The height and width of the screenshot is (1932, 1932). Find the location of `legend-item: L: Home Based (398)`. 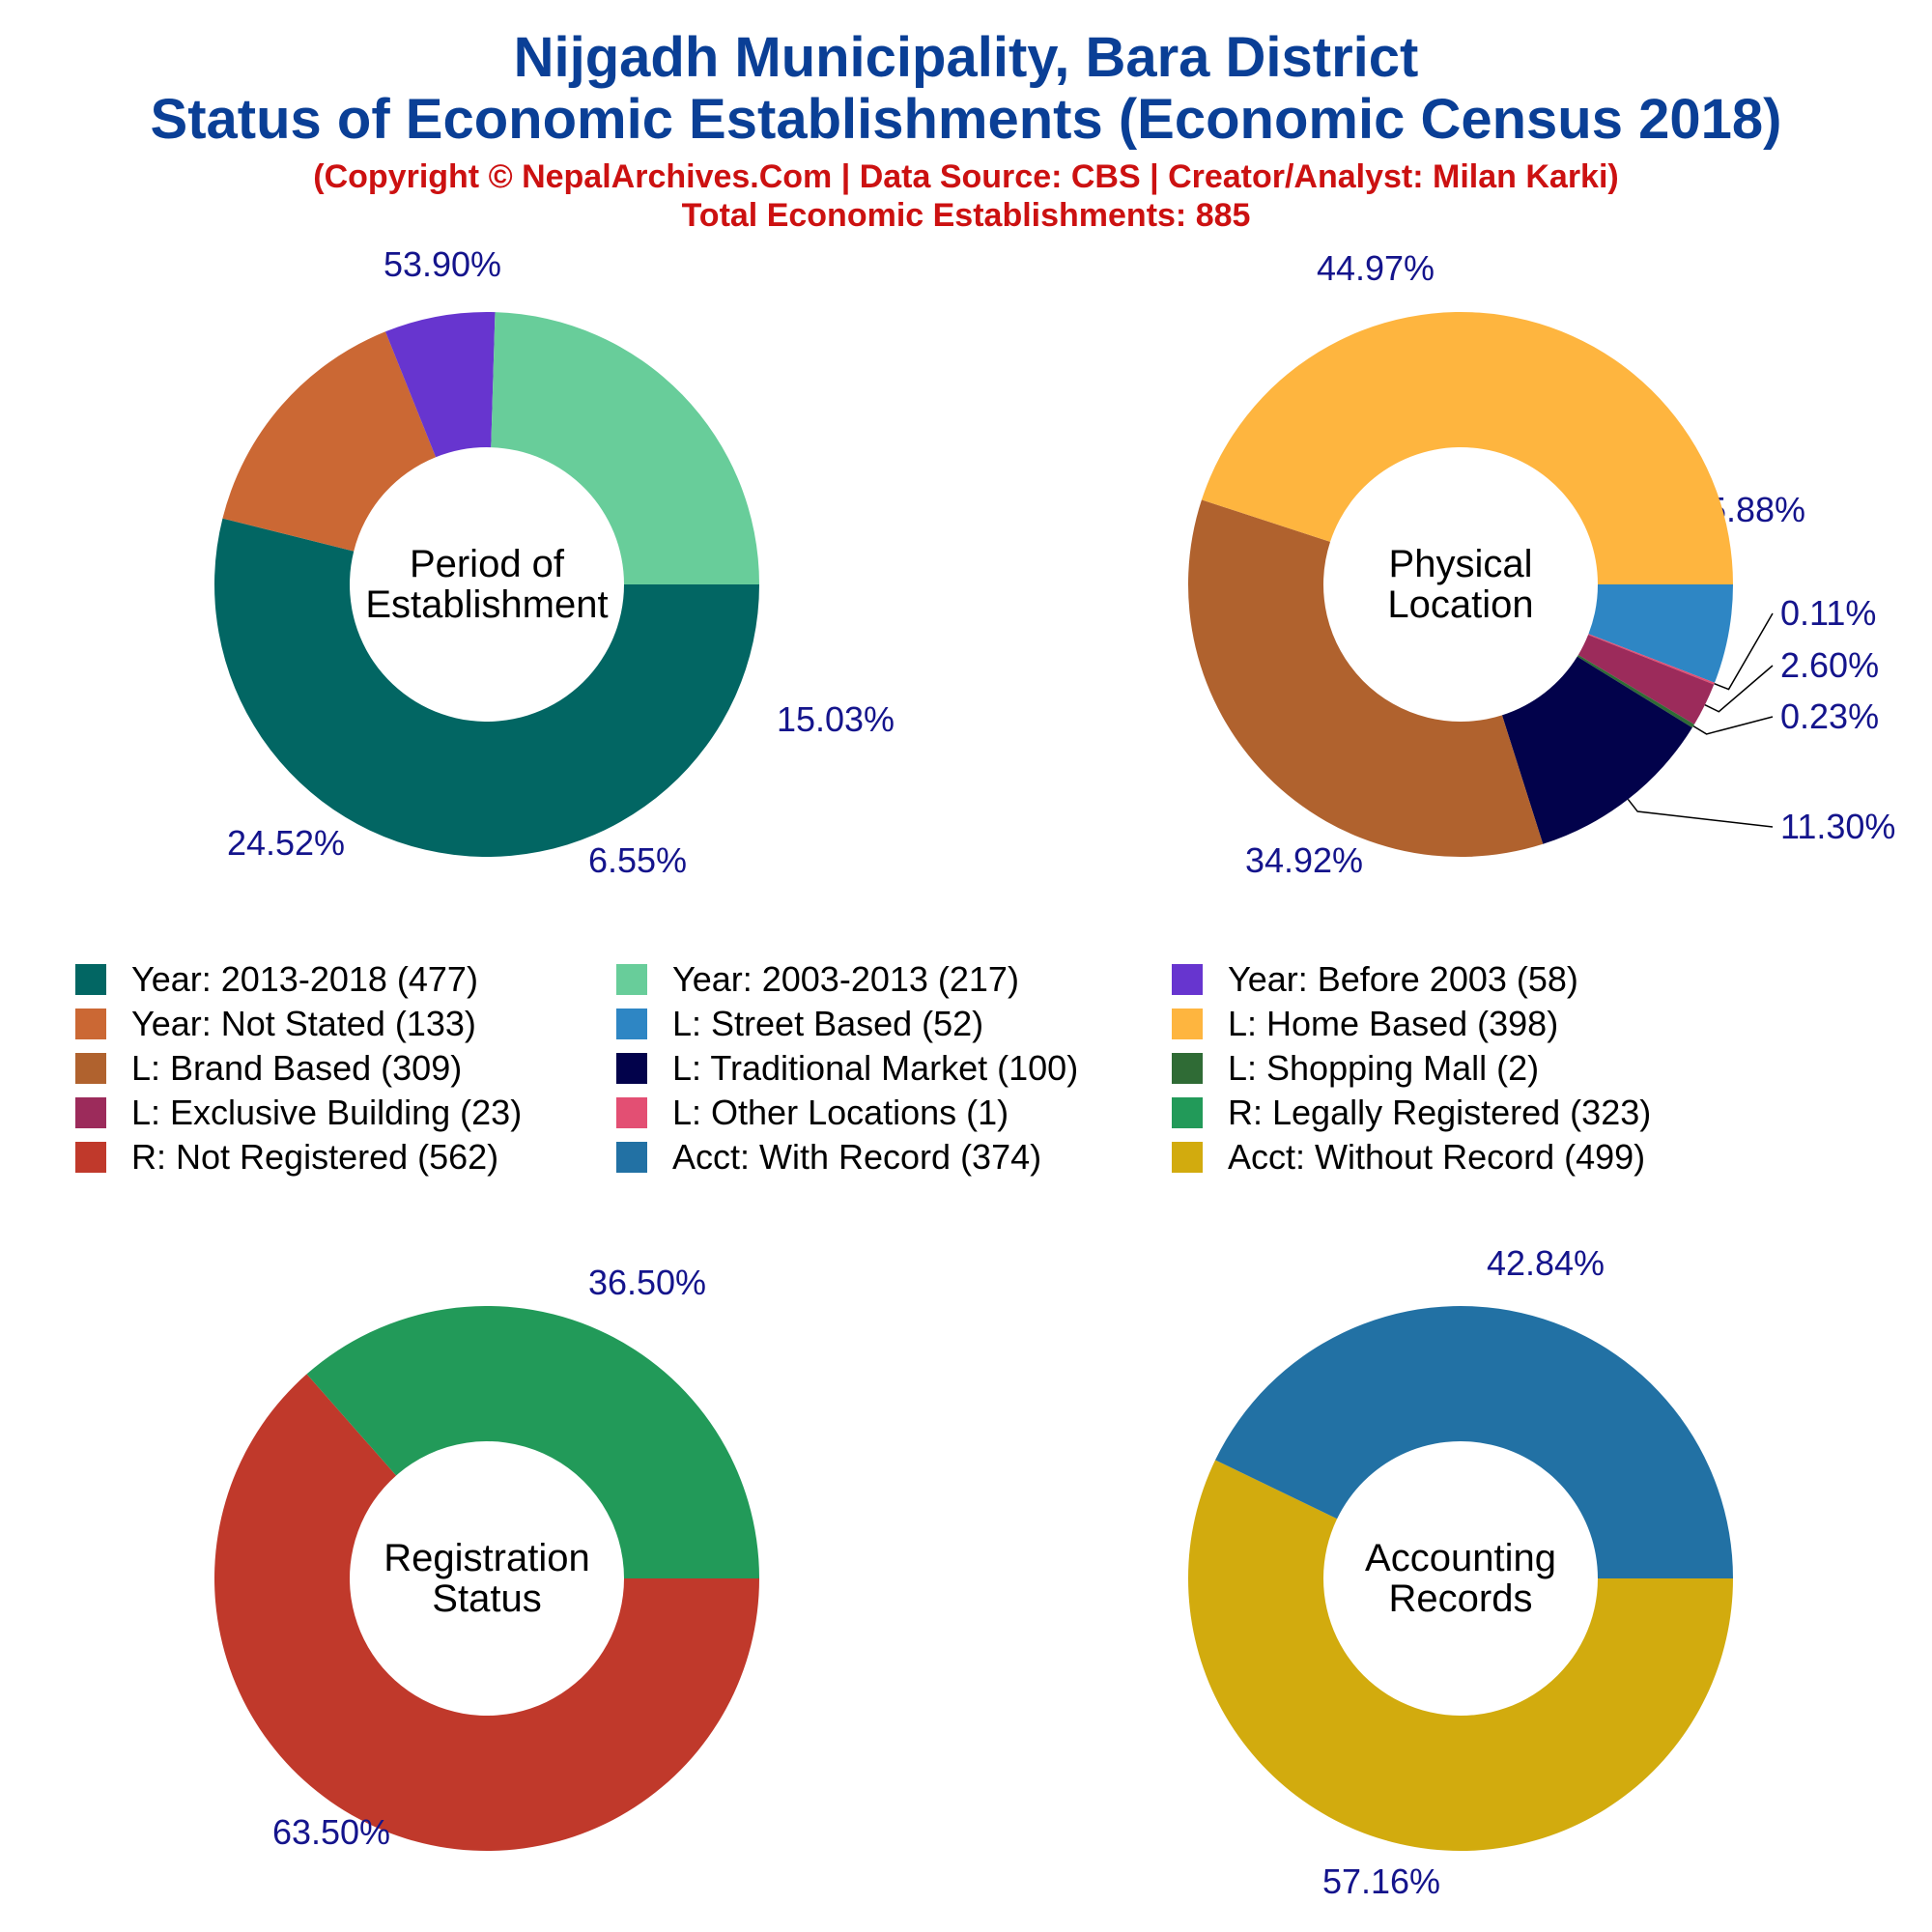

legend-item: L: Home Based (398) is located at coordinates (1461, 1024).